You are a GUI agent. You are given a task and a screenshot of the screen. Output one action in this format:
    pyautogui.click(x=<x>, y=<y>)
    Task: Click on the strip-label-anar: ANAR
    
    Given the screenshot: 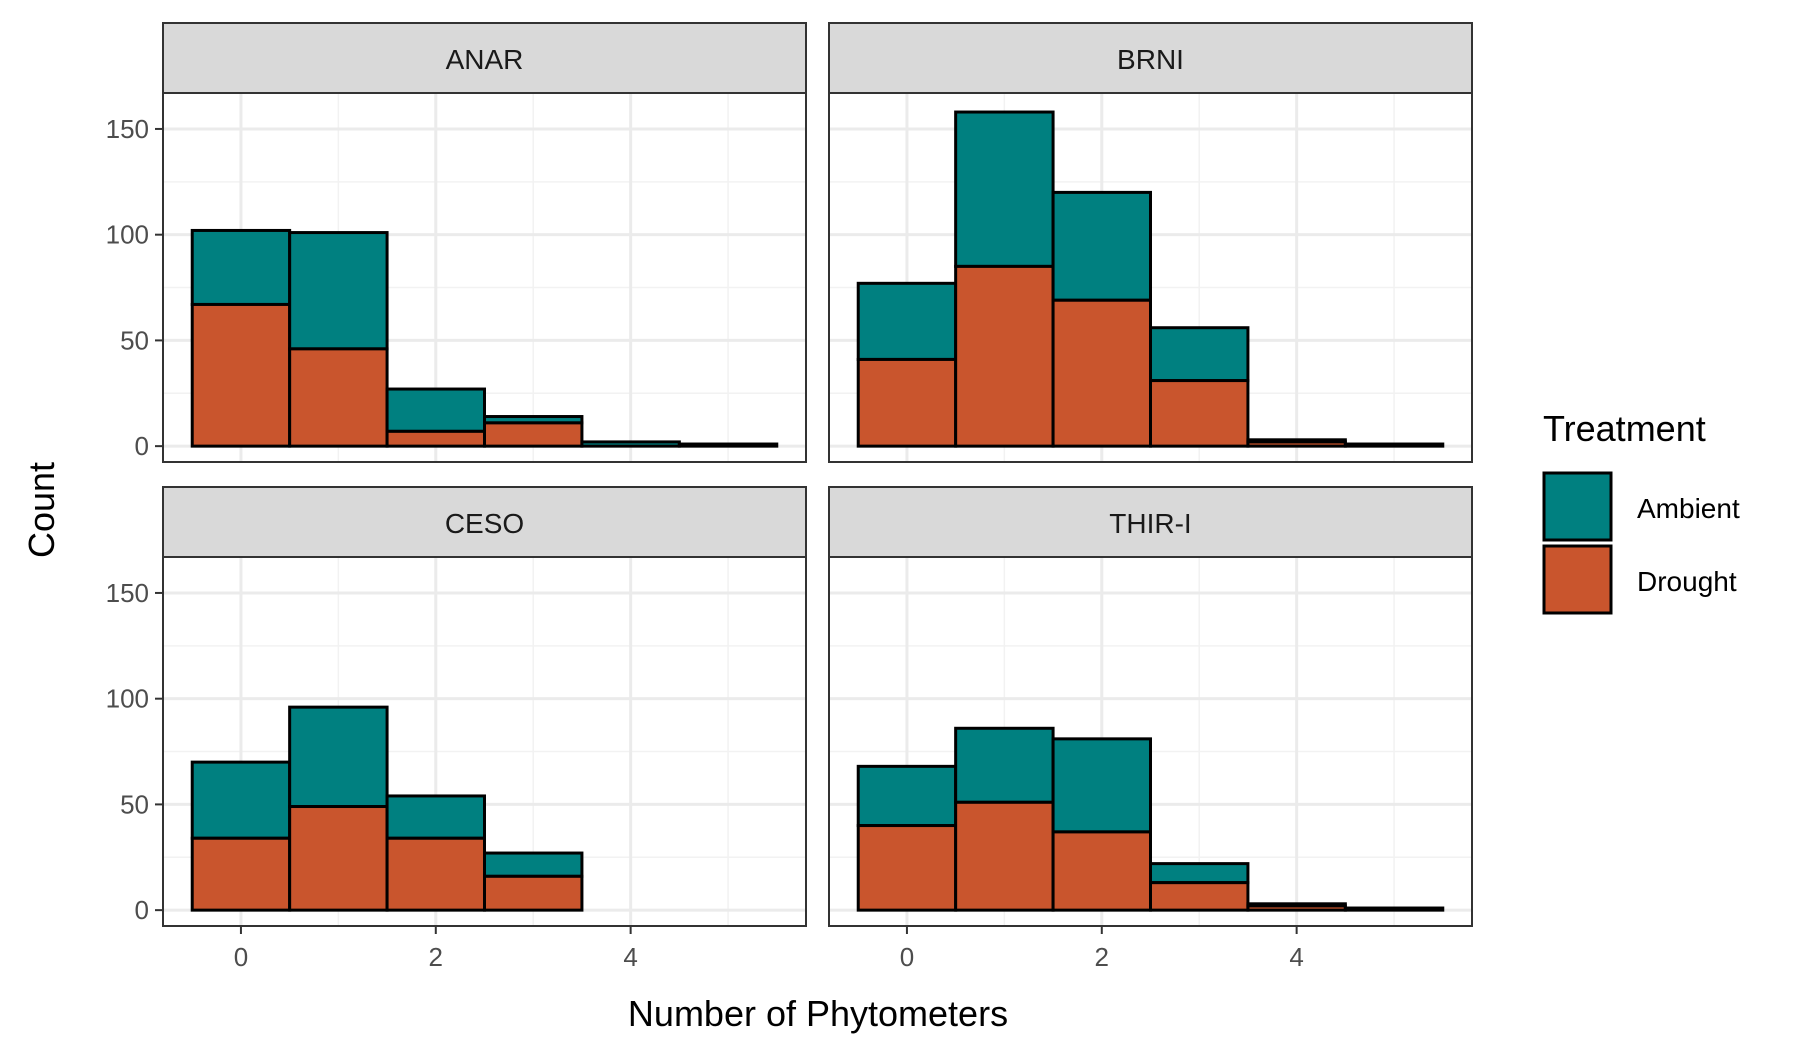 What is the action you would take?
    pyautogui.click(x=485, y=59)
    